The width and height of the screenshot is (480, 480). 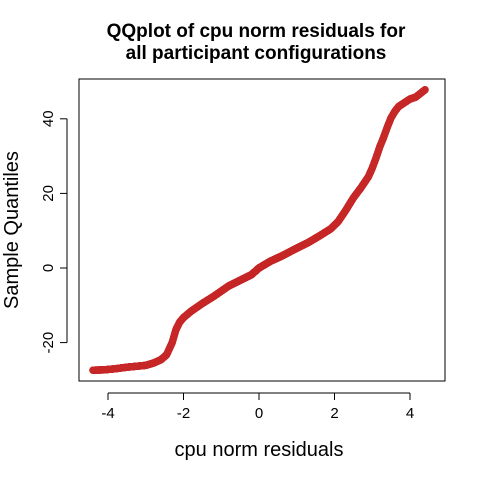 I want to click on x-tick-label: 2, so click(x=334, y=413).